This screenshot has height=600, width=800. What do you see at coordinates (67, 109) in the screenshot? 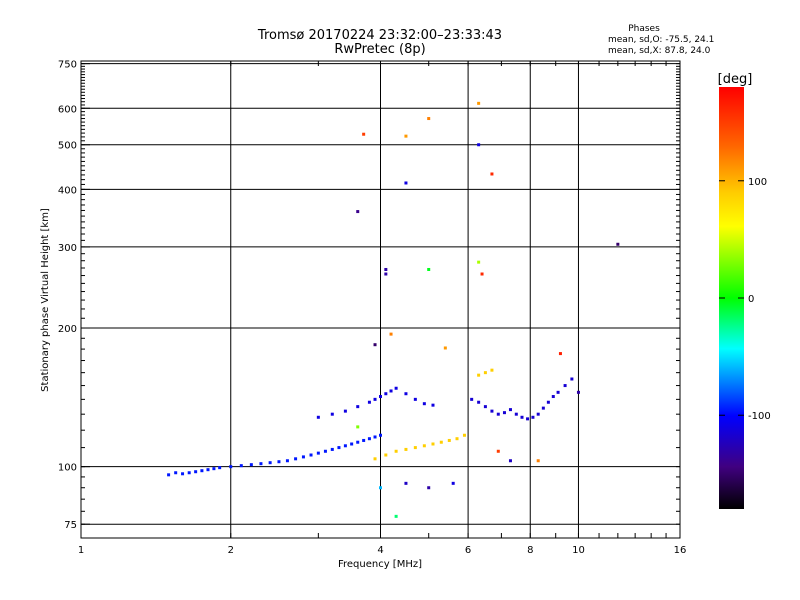
I see `y-tick-label: 600` at bounding box center [67, 109].